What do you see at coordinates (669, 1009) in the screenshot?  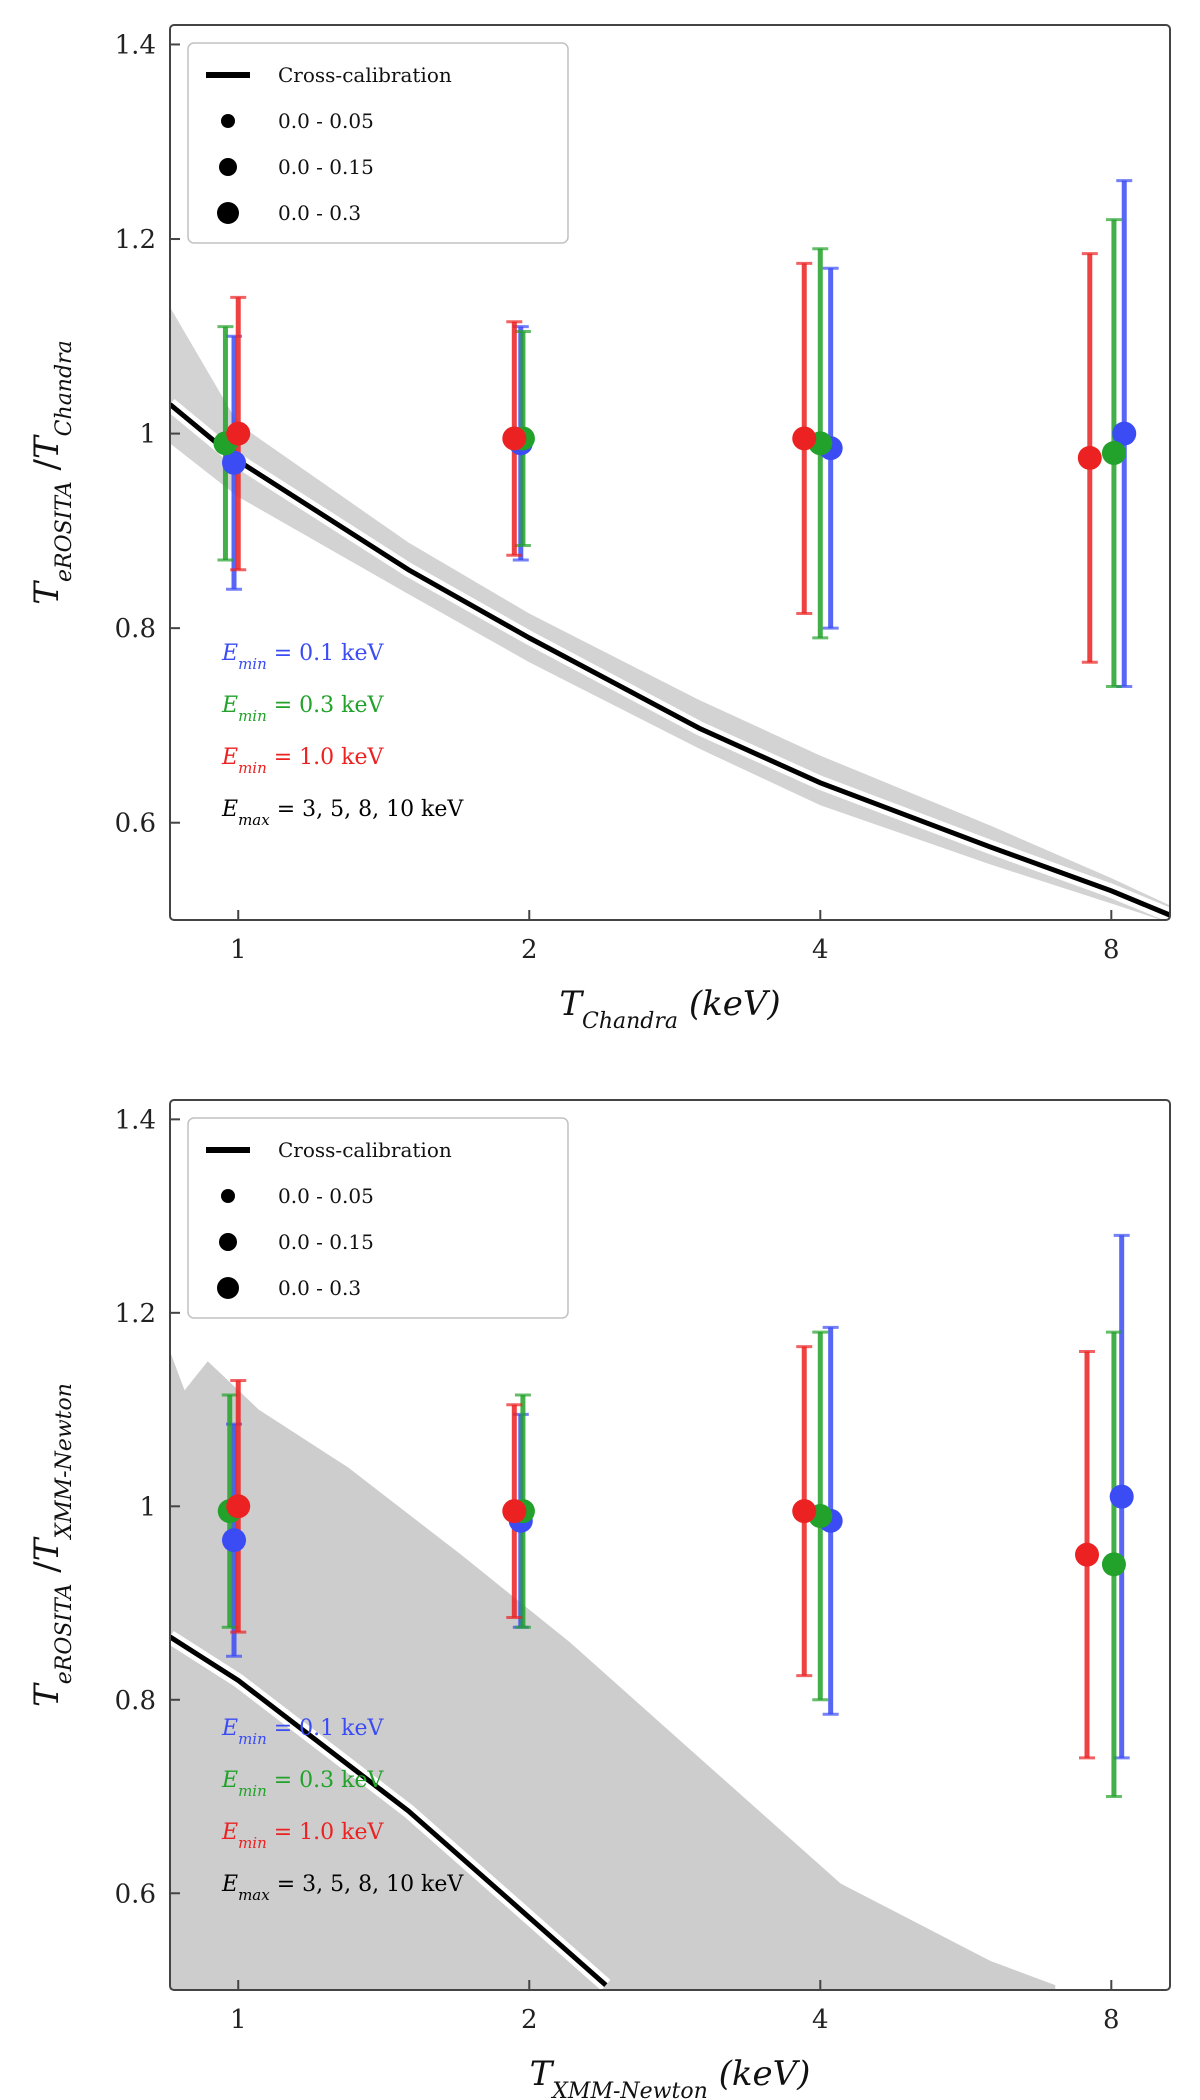 I see `x-axis-label: TChandra (keV)` at bounding box center [669, 1009].